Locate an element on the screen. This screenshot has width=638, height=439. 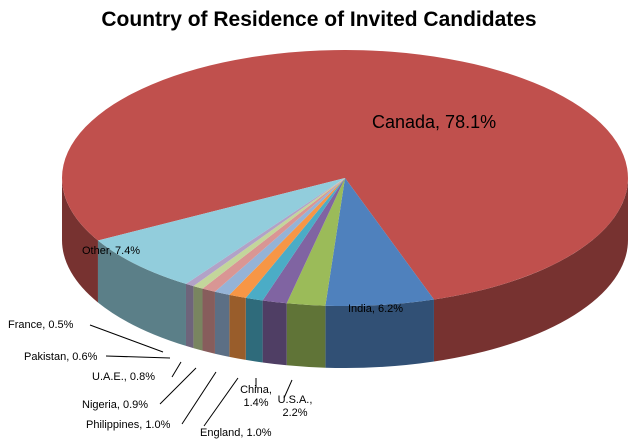
pie-slice-uae is located at coordinates (273, 235).